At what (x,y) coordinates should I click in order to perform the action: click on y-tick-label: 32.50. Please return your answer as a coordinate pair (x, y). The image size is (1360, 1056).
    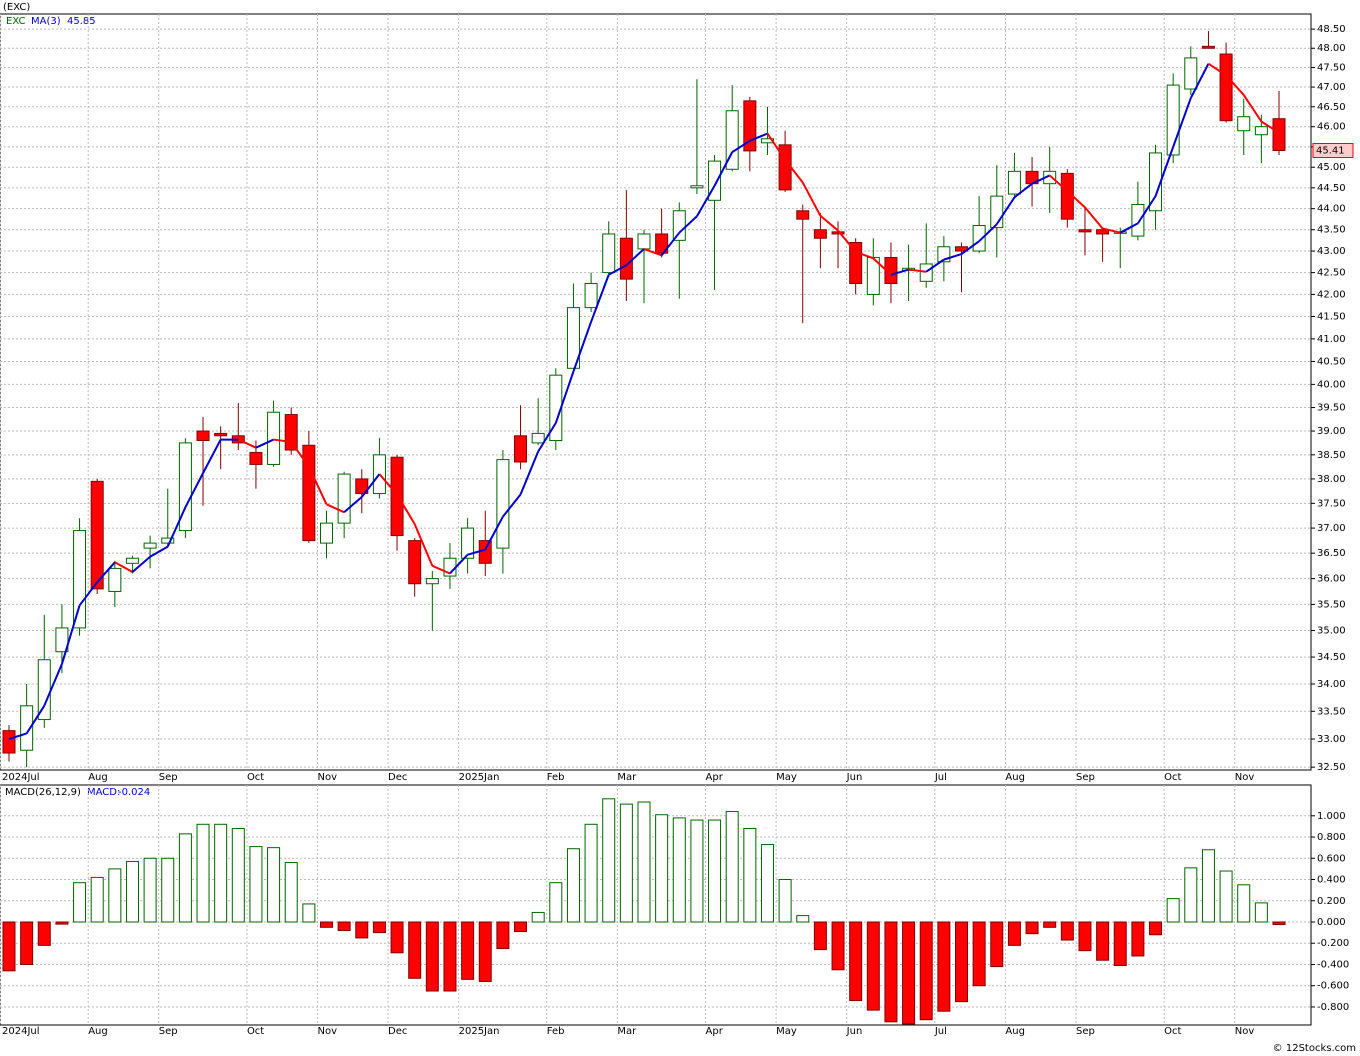
    Looking at the image, I should click on (1331, 767).